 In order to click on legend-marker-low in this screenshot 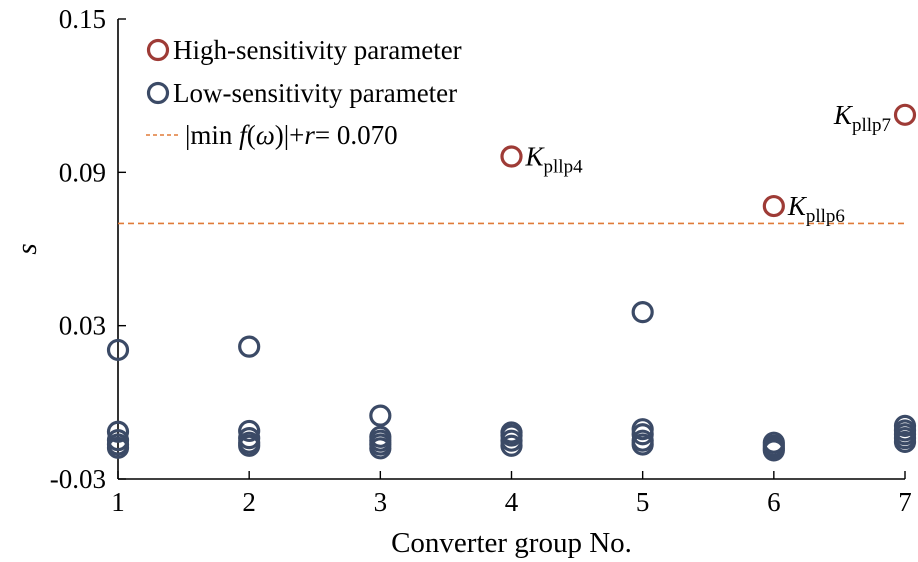, I will do `click(158, 93)`.